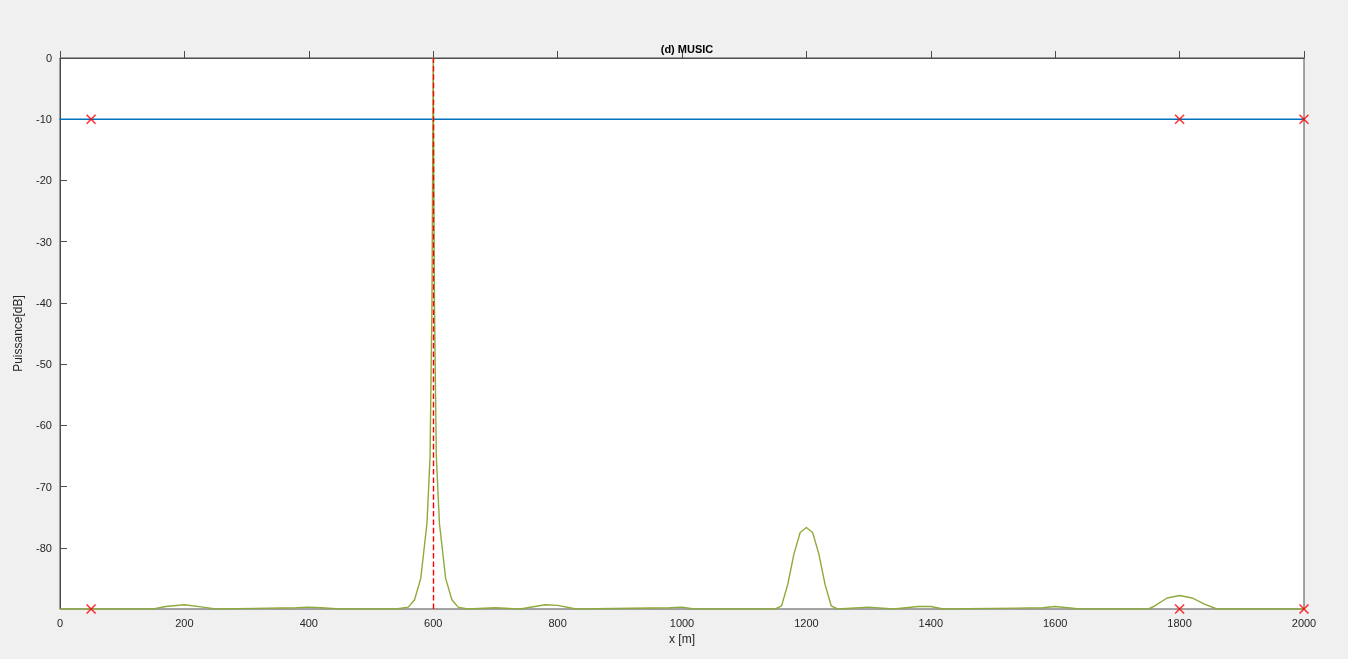  I want to click on x-tick-label: 1200, so click(806, 622).